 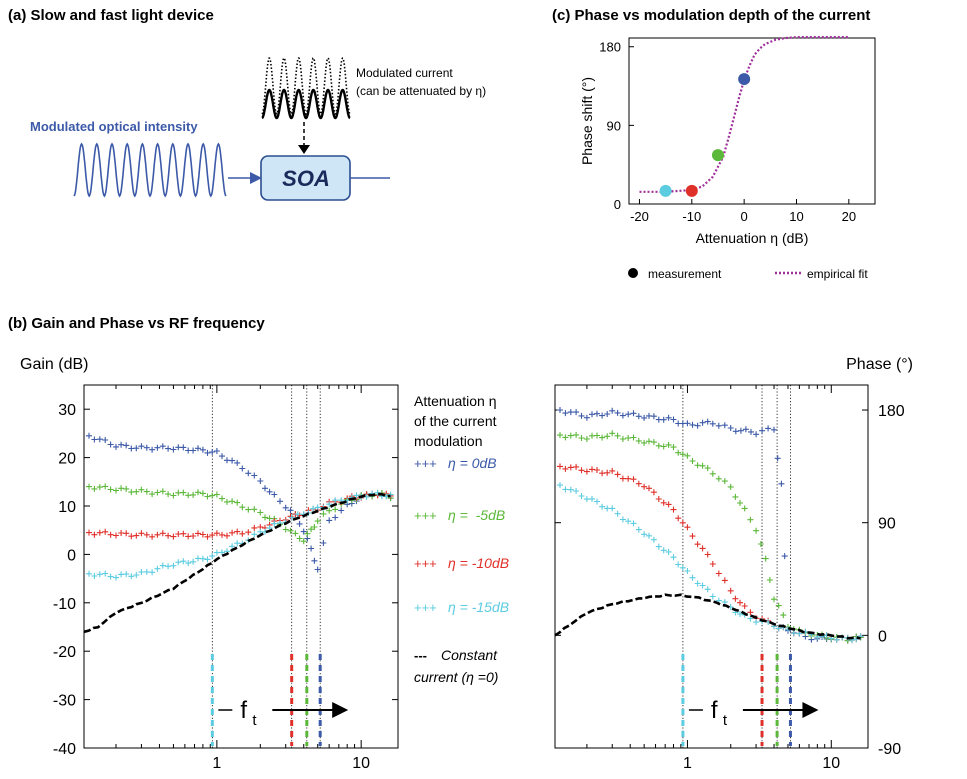 What do you see at coordinates (725, 720) in the screenshot?
I see `ft-subscript: t` at bounding box center [725, 720].